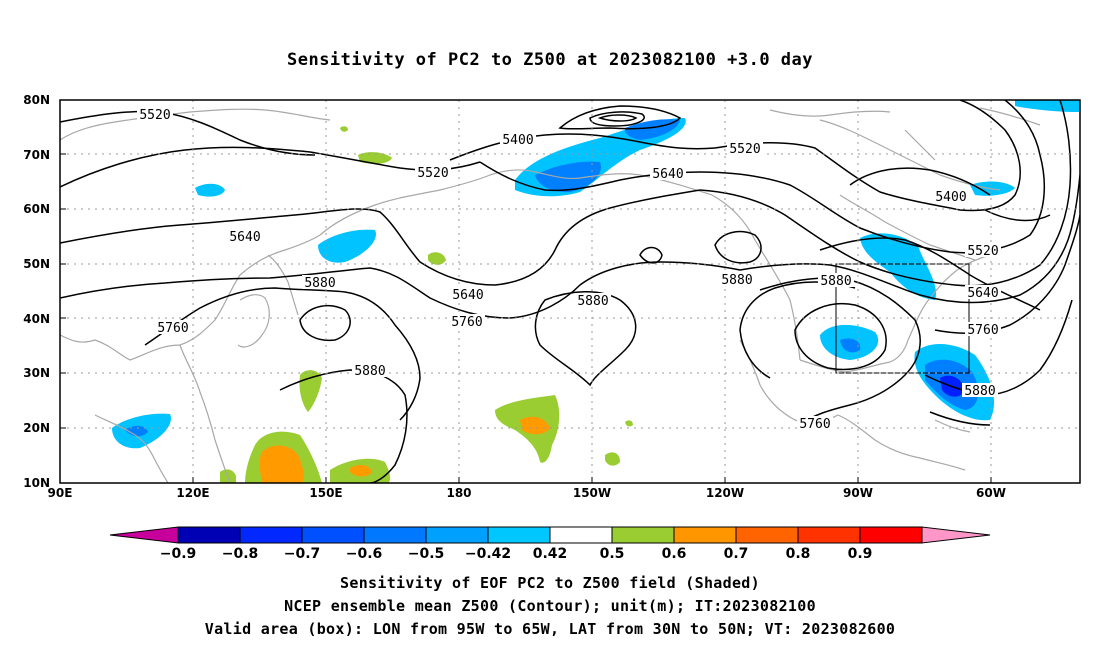 The width and height of the screenshot is (1100, 650). What do you see at coordinates (902, 318) in the screenshot?
I see `valid-area-box` at bounding box center [902, 318].